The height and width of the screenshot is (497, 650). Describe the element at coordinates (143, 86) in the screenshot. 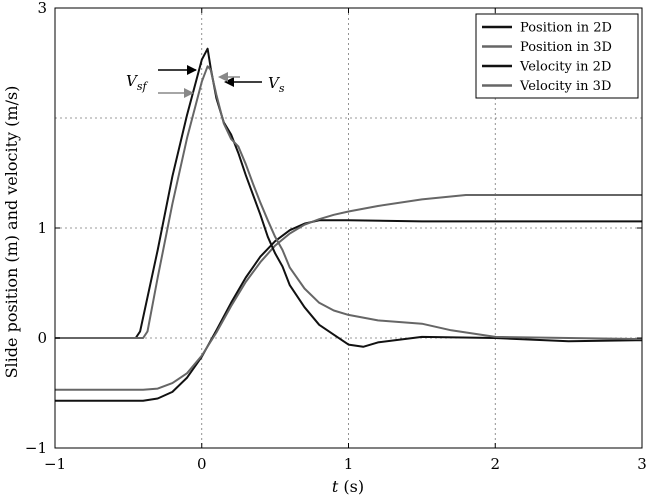

I see `vsf-label-sub: sf` at that location.